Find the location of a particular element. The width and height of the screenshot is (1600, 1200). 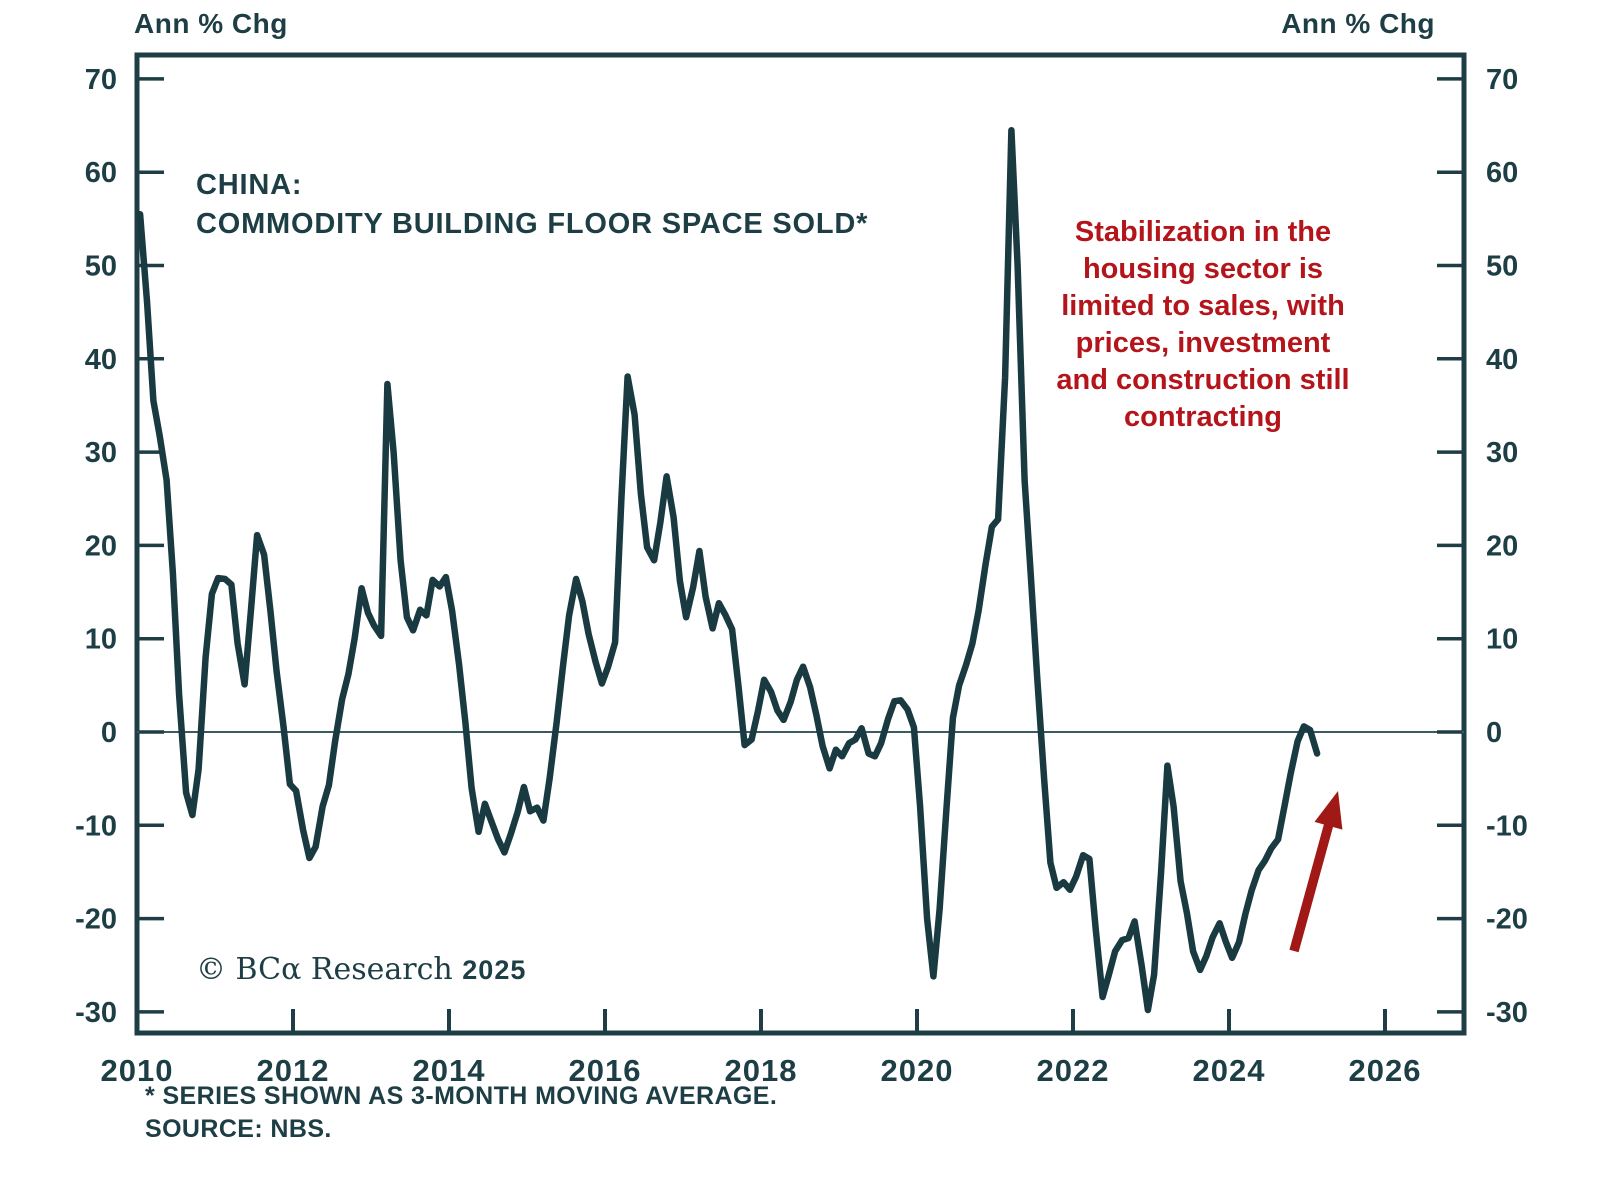

x-tick-label: 2024 is located at coordinates (1229, 1070).